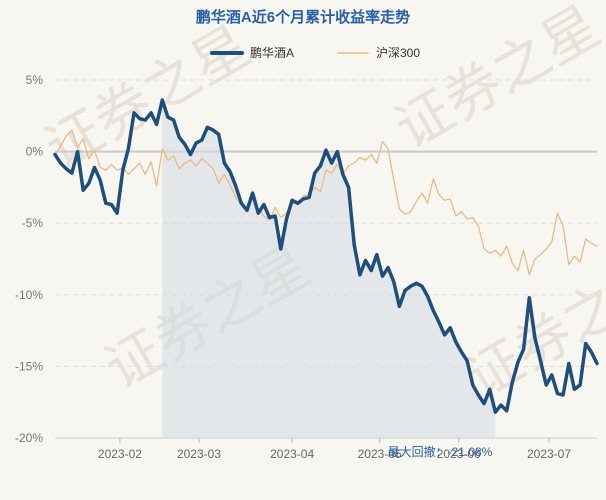 The width and height of the screenshot is (606, 500). Describe the element at coordinates (120, 454) in the screenshot. I see `x-tick-label: 2023-02` at that location.